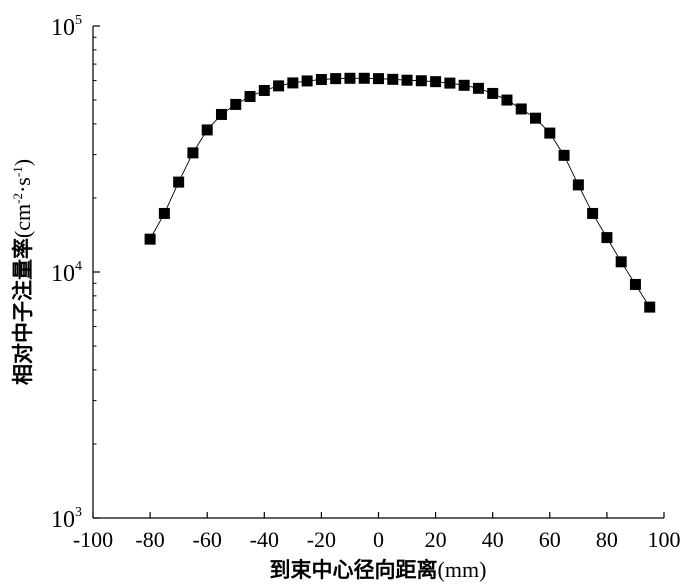 The height and width of the screenshot is (585, 700). I want to click on y-tick-label: 10⁴, so click(66, 273).